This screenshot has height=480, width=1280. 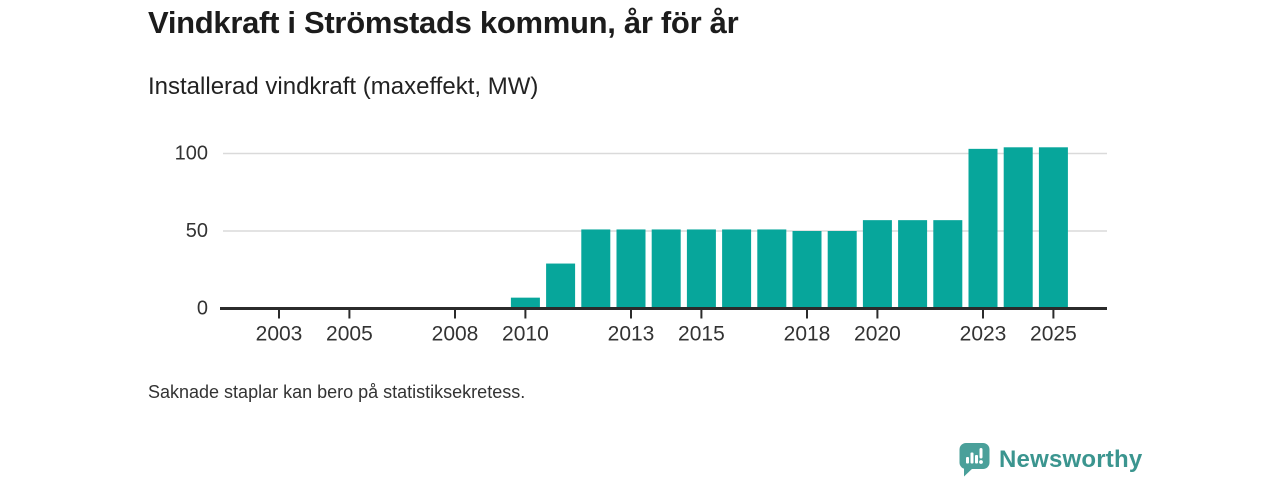 I want to click on chart-subtitle: Installerad vindkraft (maxeffekt, MW), so click(x=343, y=86).